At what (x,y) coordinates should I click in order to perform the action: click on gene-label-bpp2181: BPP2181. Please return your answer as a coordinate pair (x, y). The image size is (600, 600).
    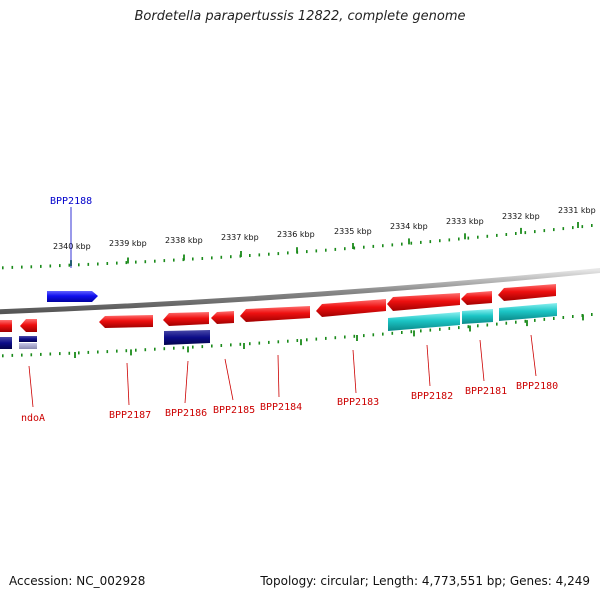
    Looking at the image, I should click on (486, 391).